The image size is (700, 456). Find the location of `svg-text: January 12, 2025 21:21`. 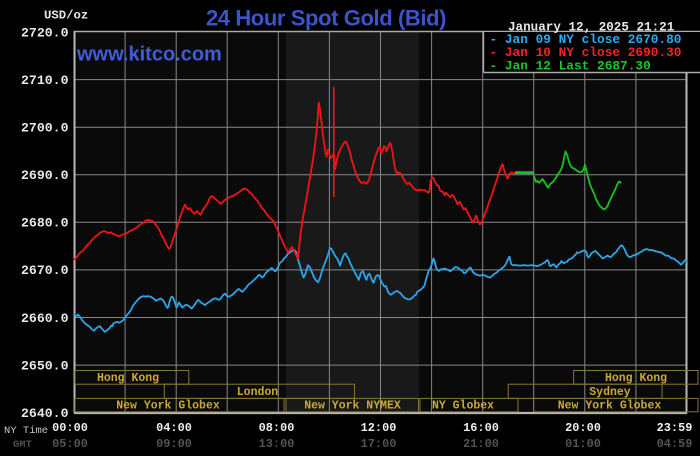

svg-text: January 12, 2025 21:21 is located at coordinates (591, 28).